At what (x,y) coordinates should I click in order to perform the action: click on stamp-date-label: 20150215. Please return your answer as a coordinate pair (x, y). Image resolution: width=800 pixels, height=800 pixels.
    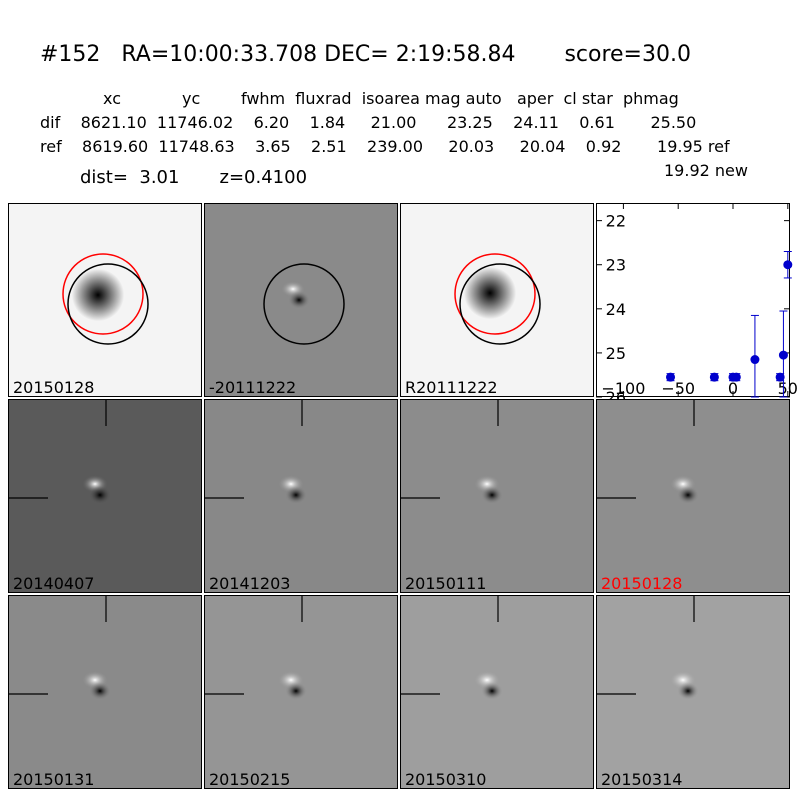
    Looking at the image, I should click on (250, 779).